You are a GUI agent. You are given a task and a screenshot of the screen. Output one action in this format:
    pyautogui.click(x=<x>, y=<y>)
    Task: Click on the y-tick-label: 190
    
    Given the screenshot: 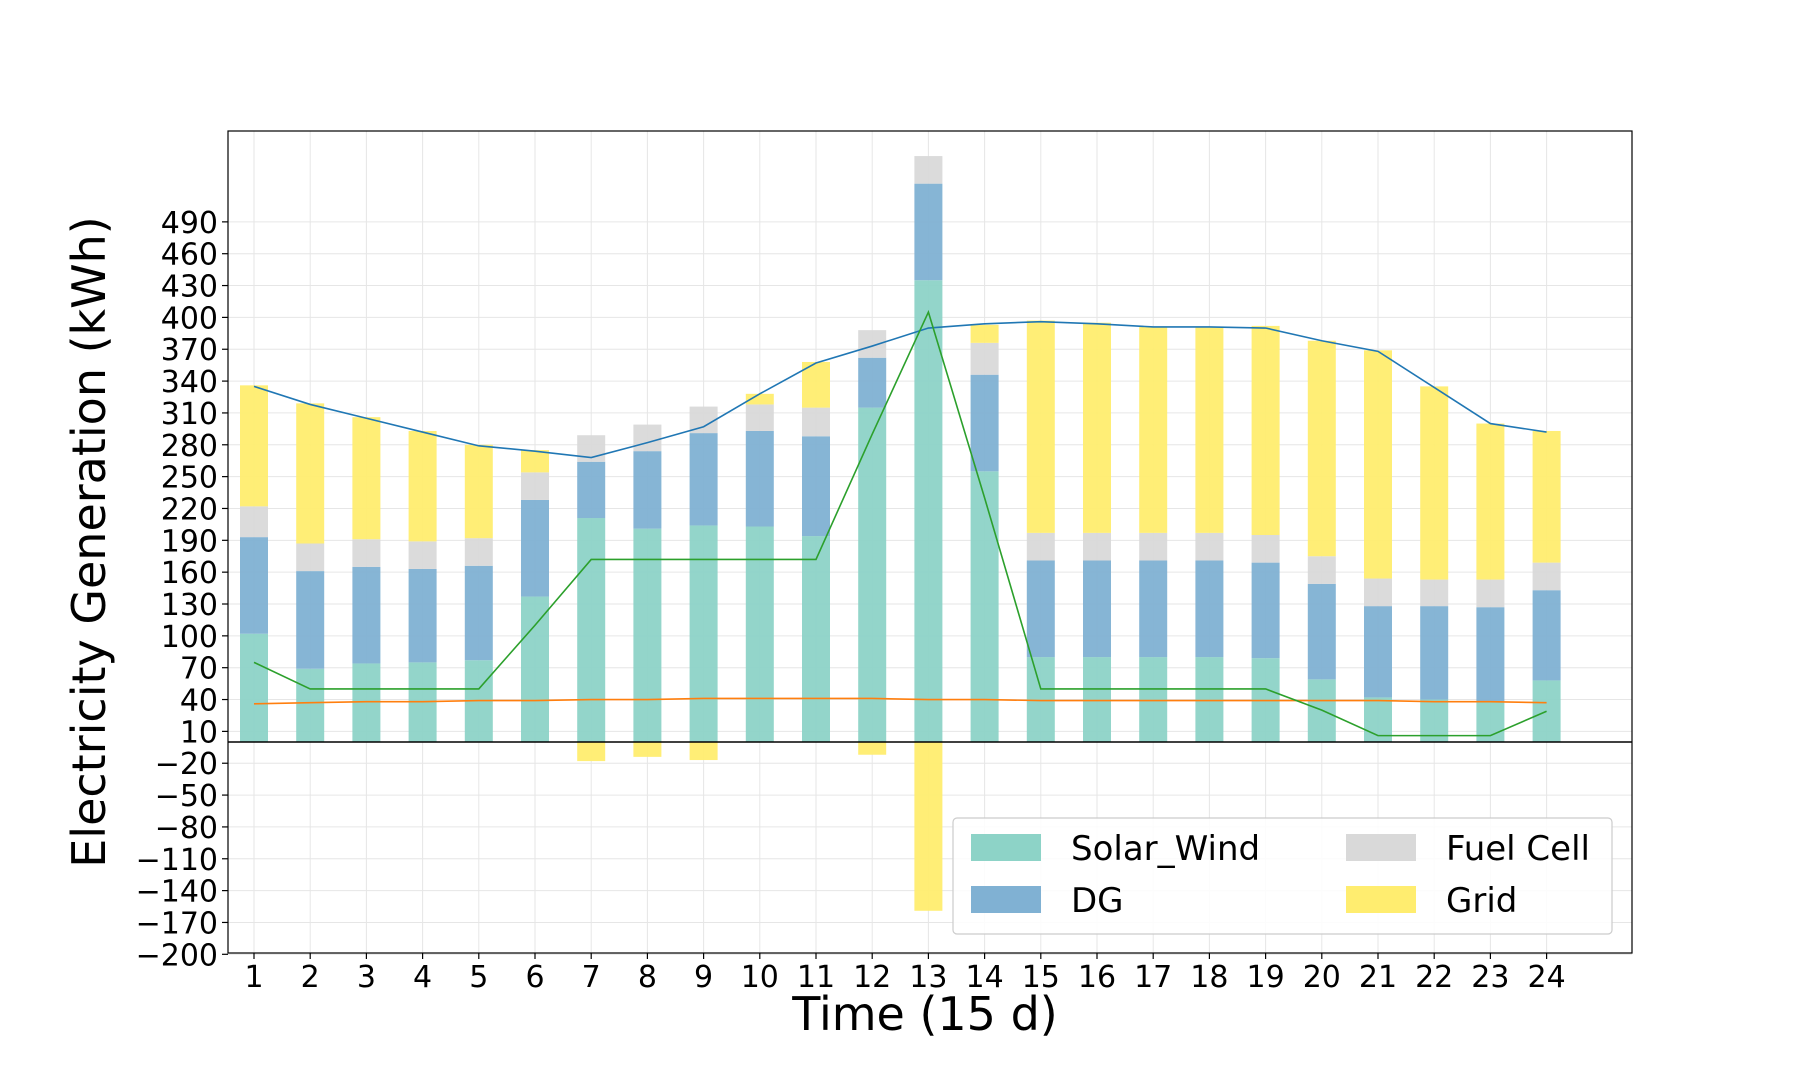 What is the action you would take?
    pyautogui.click(x=189, y=541)
    